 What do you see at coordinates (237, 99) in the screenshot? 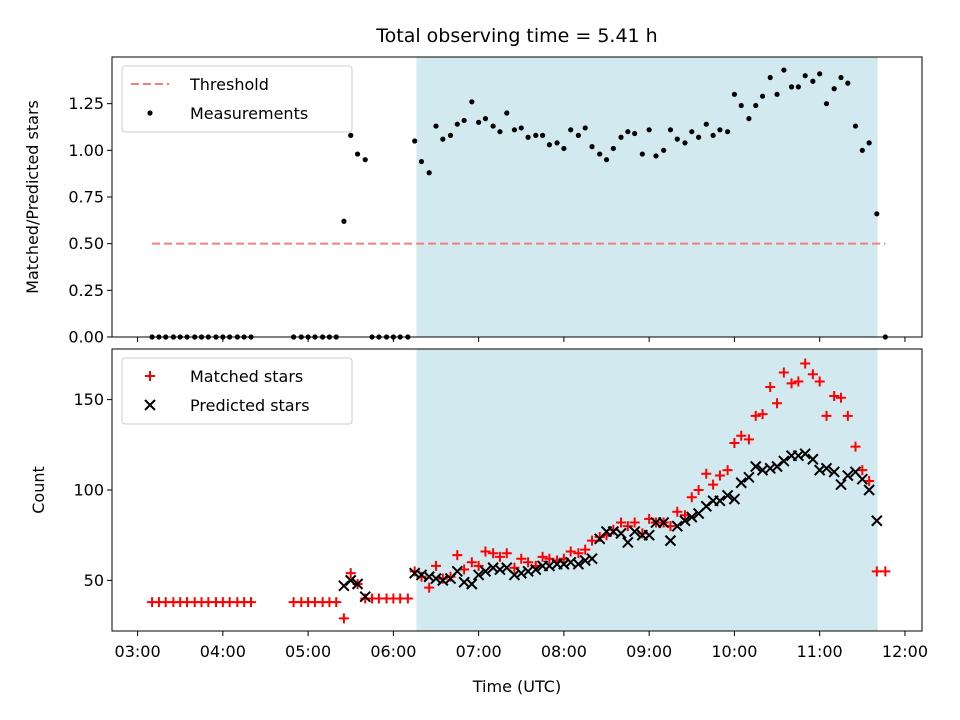
I see `legend: Threshold Measurements` at bounding box center [237, 99].